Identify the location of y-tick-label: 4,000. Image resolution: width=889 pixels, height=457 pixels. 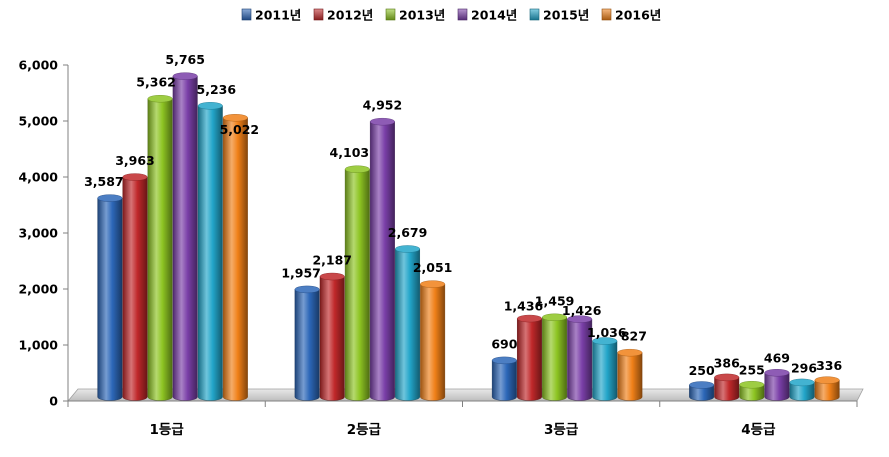
(38, 177).